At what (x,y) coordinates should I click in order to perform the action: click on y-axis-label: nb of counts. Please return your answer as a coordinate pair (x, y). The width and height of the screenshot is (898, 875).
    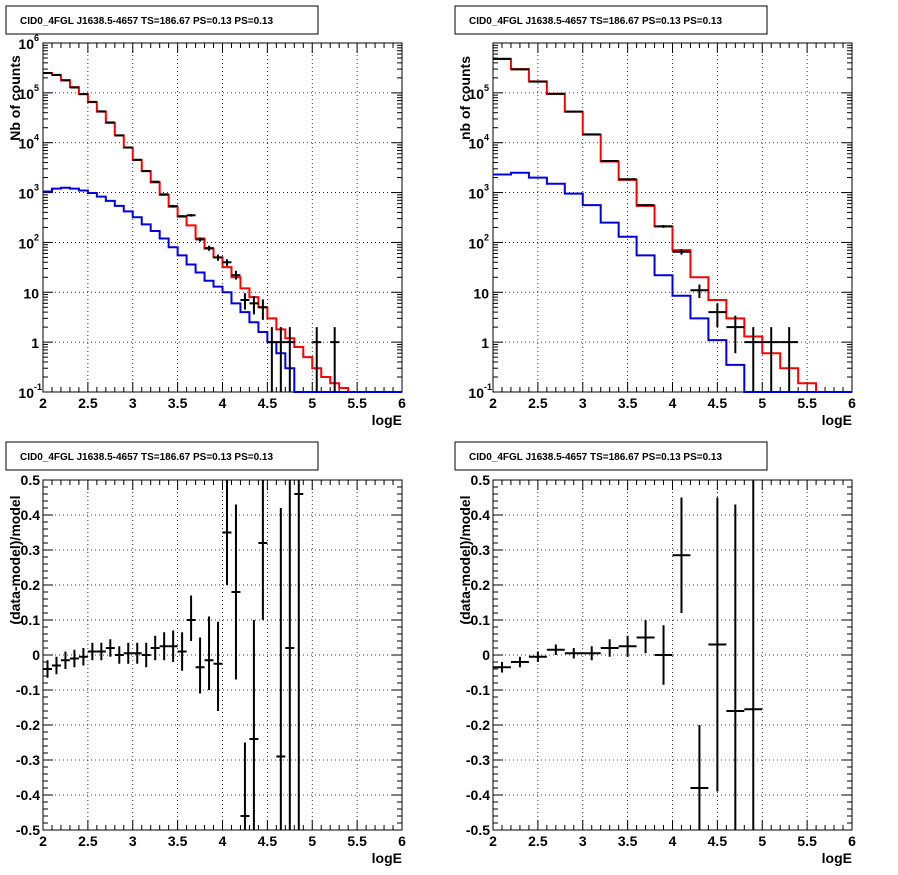
    Looking at the image, I should click on (465, 98).